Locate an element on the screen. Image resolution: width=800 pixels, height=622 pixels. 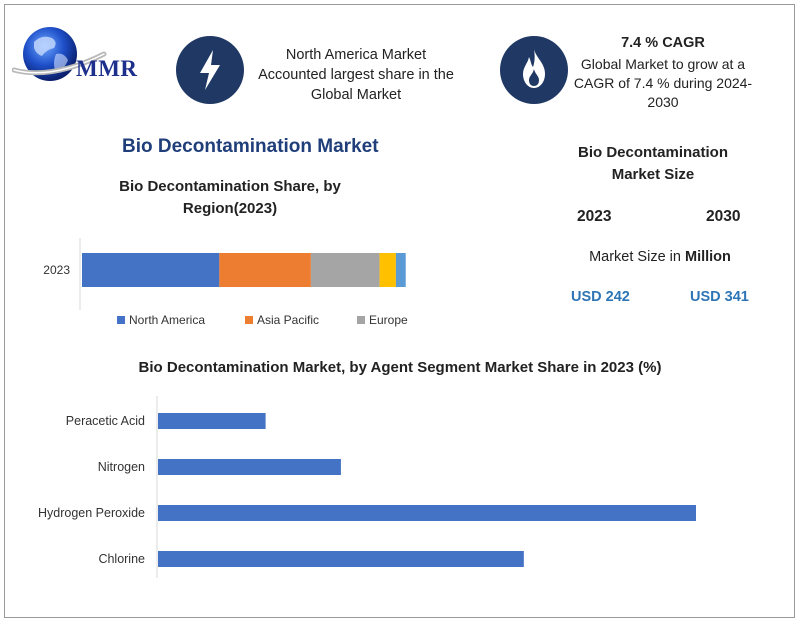
agent-category-label-4: Chlorine is located at coordinates (121, 559).